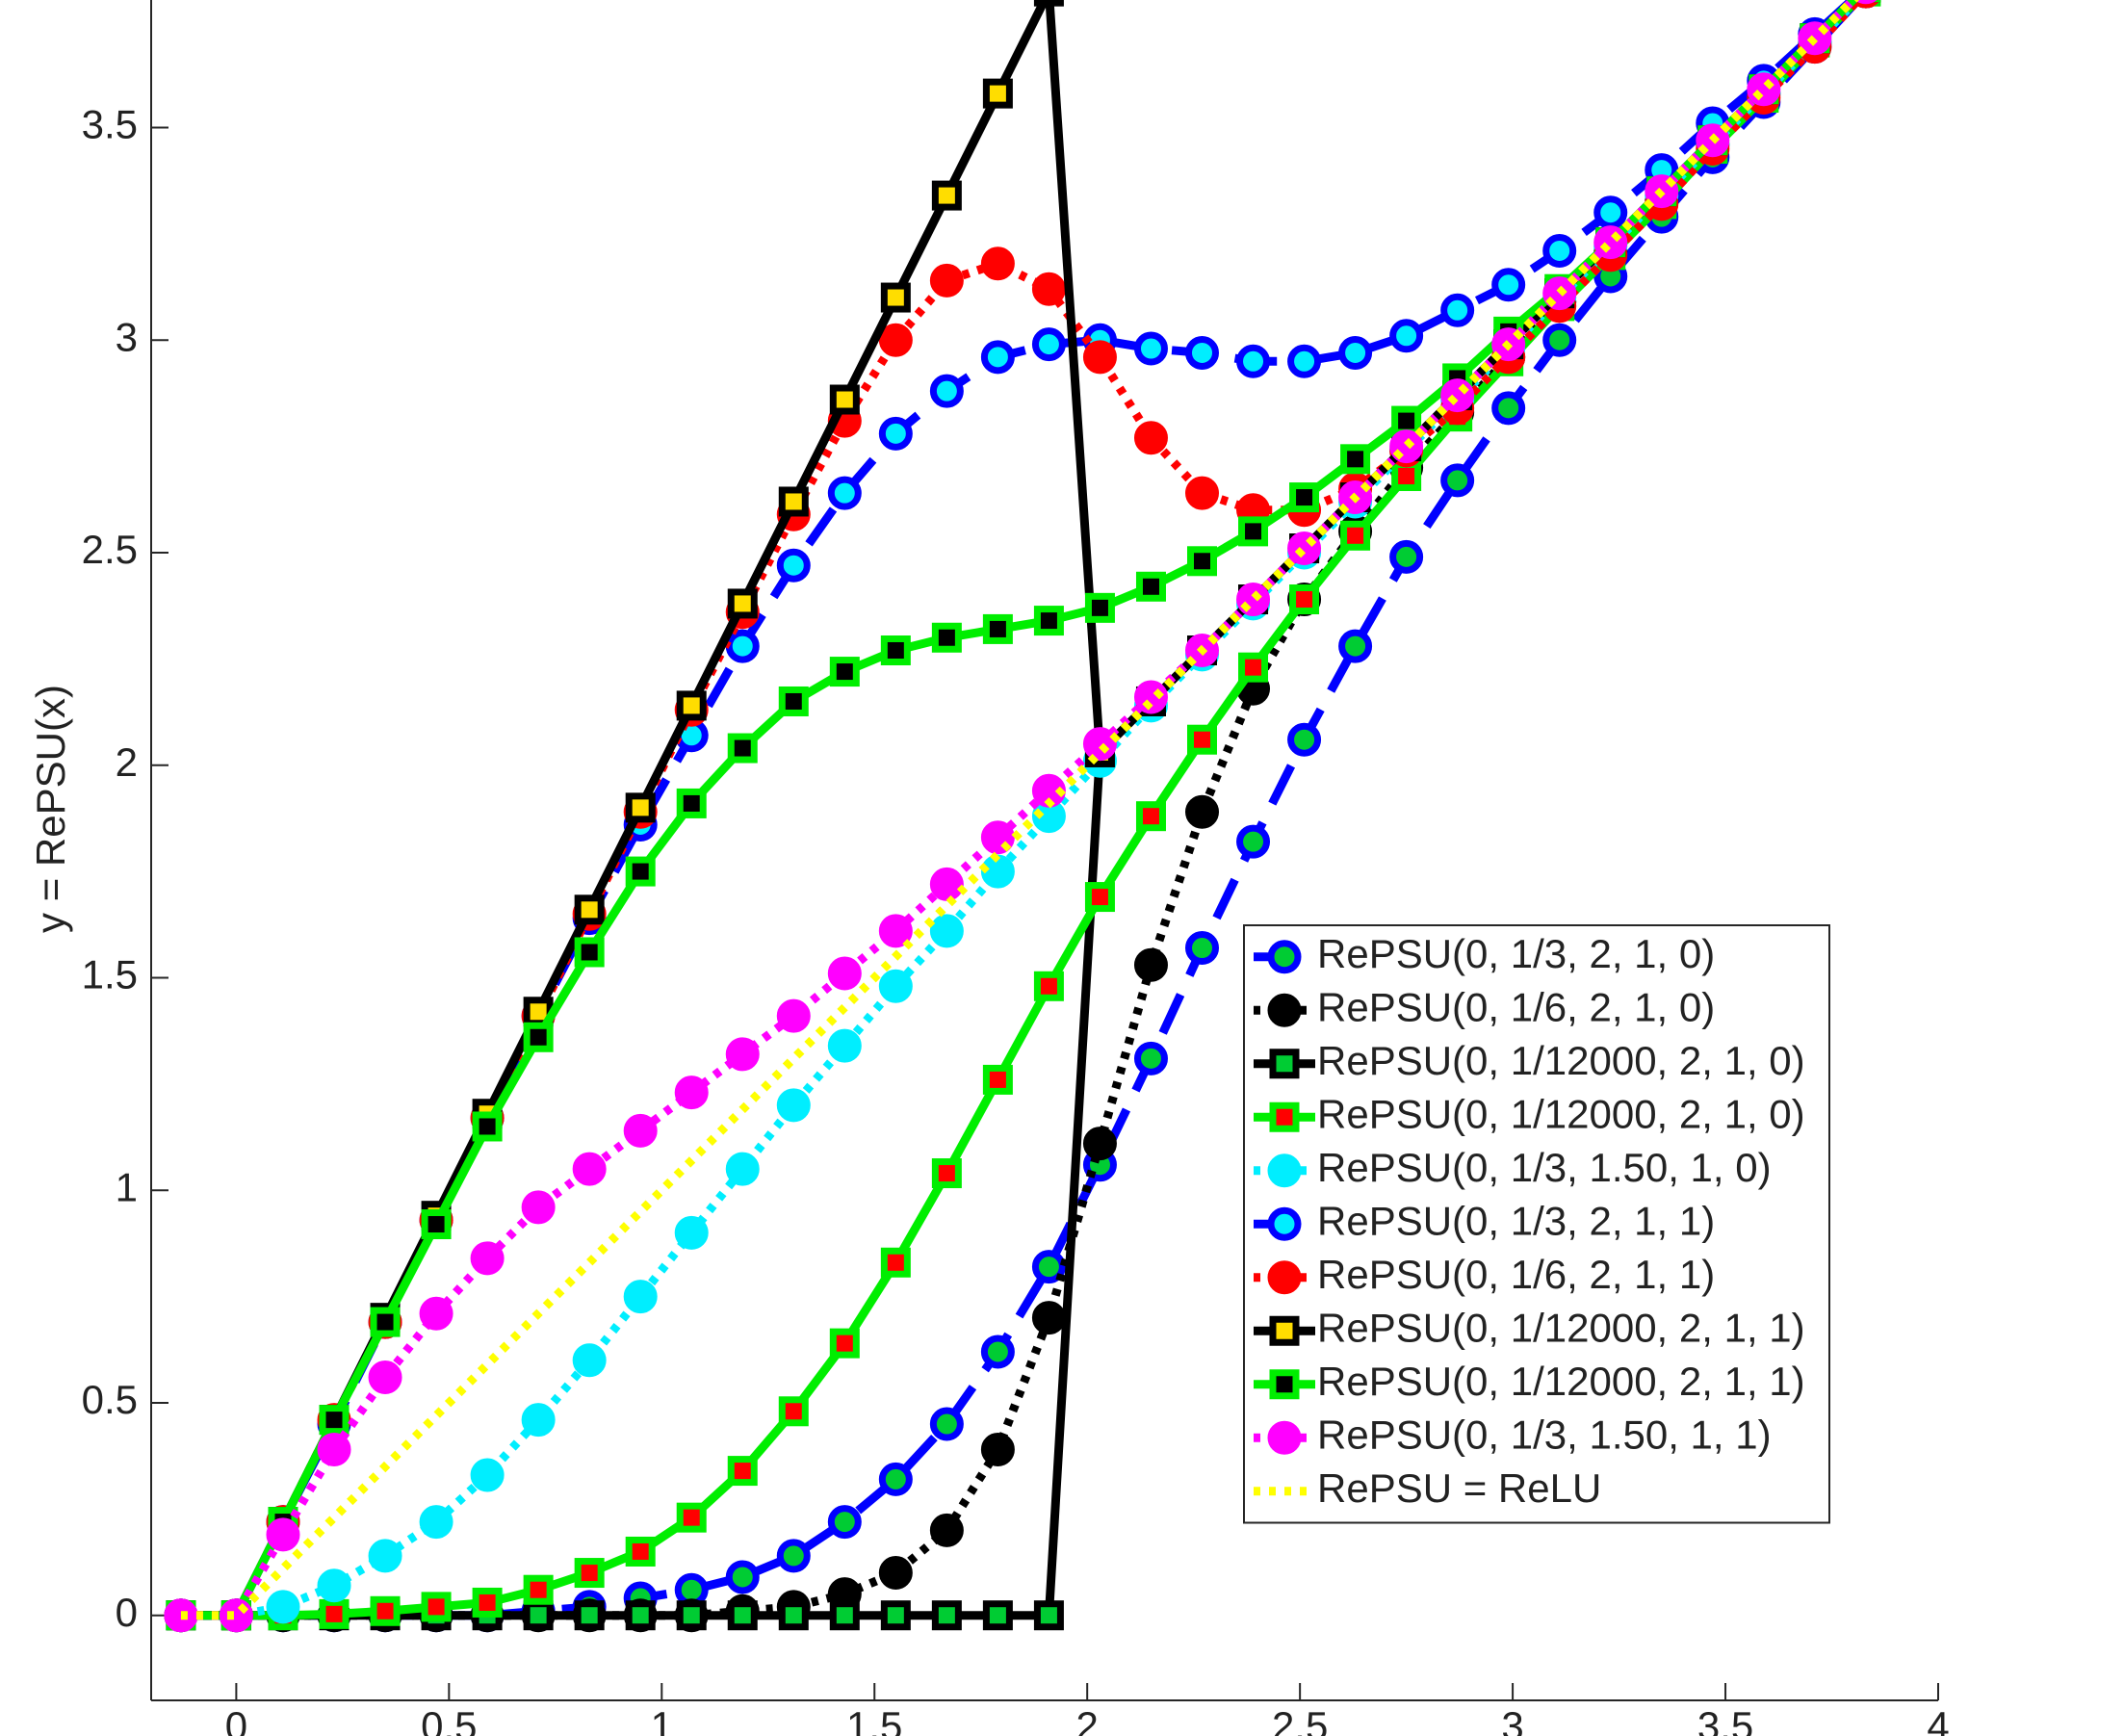 This screenshot has width=2124, height=1736. I want to click on x-tick-label: 0.5, so click(449, 1720).